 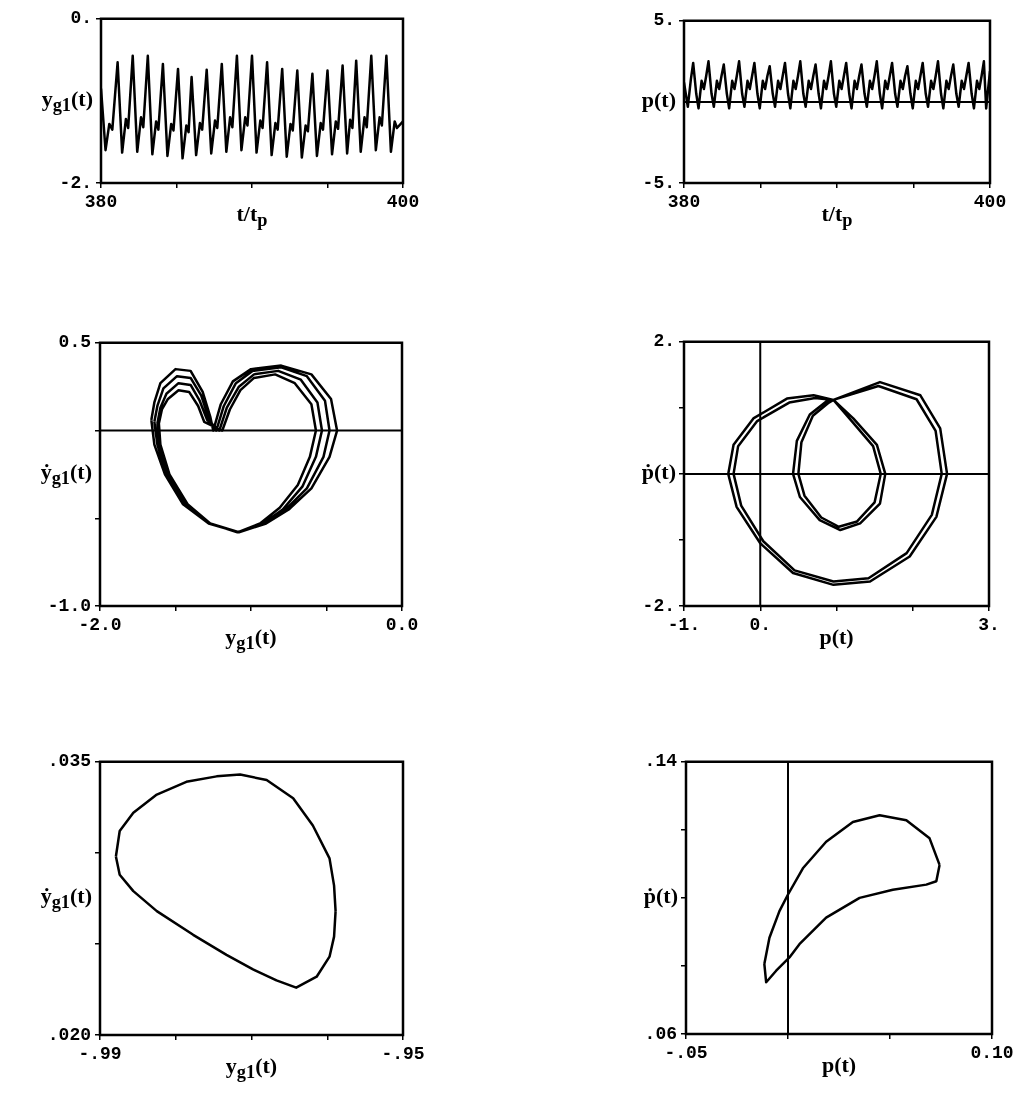 What do you see at coordinates (760, 625) in the screenshot?
I see `x-tick-label: 0.` at bounding box center [760, 625].